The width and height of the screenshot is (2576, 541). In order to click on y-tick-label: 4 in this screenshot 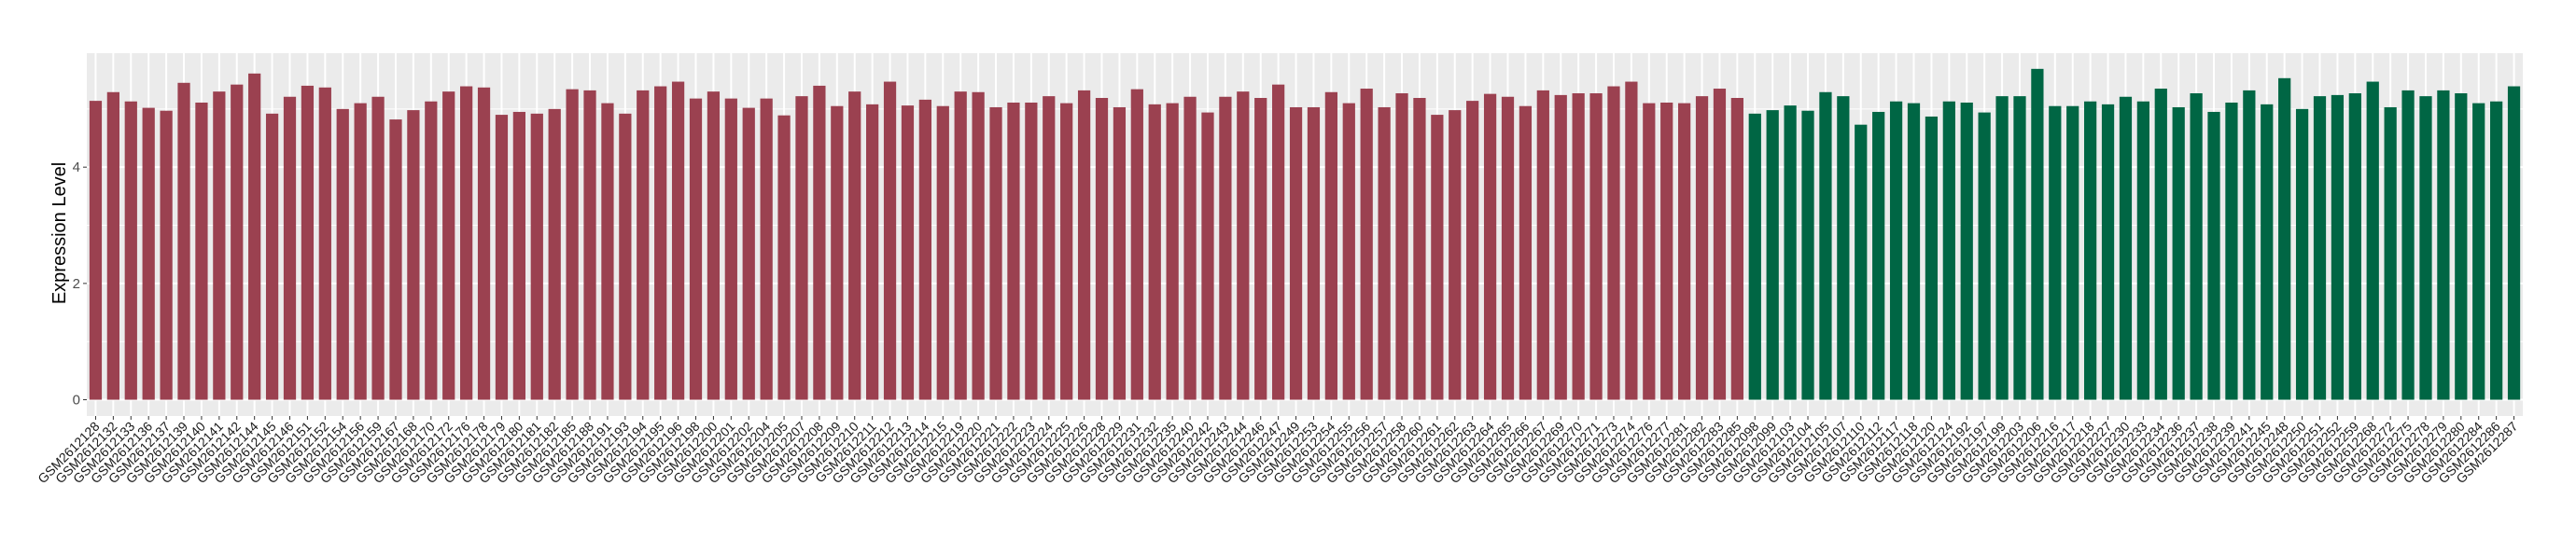, I will do `click(76, 167)`.